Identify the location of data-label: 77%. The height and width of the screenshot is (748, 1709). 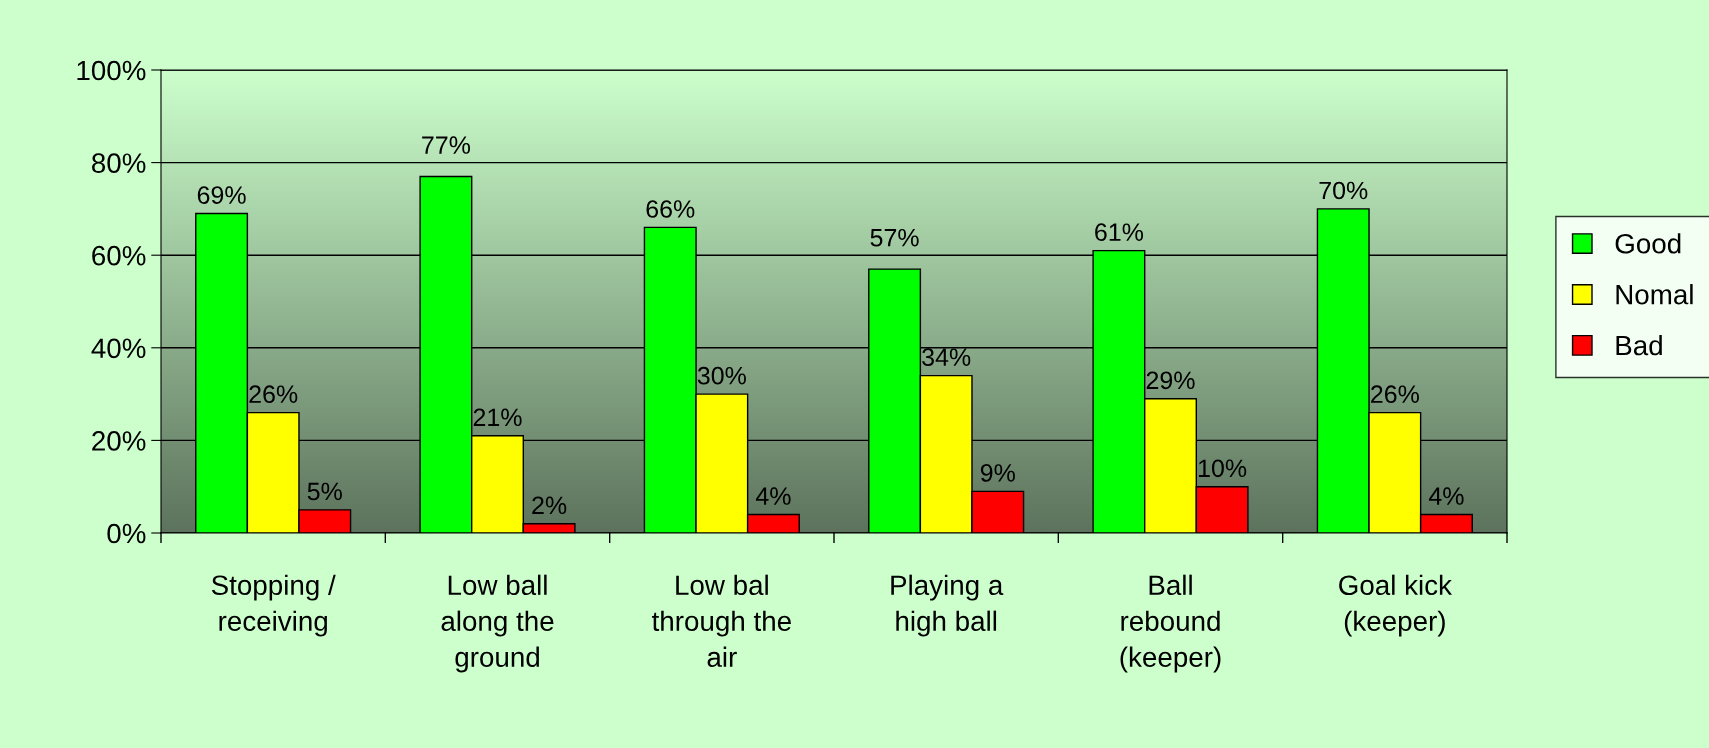
(446, 145).